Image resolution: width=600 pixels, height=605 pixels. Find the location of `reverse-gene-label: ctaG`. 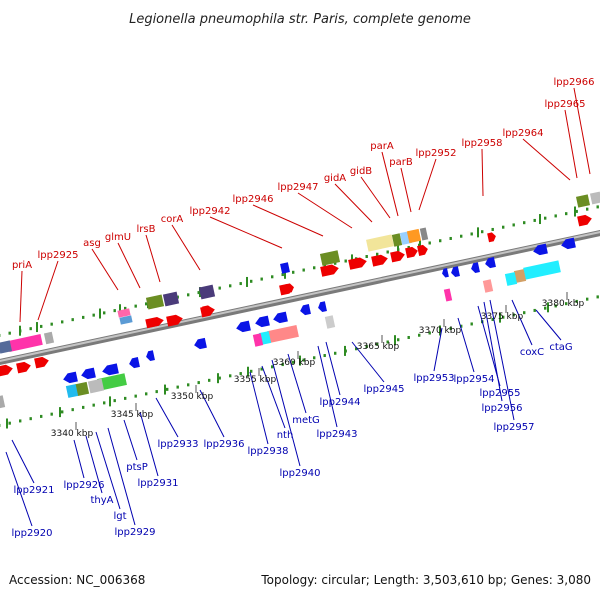

reverse-gene-label: ctaG is located at coordinates (560, 347).